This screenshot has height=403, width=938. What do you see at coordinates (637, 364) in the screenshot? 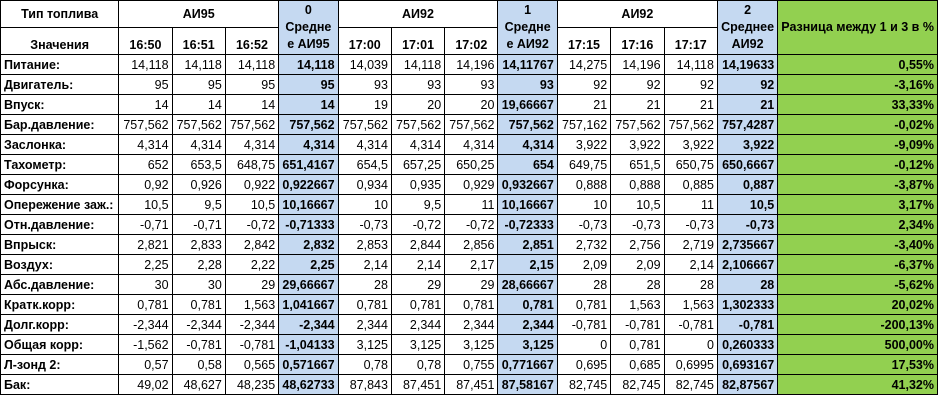
I see `value-cell: 0,685` at bounding box center [637, 364].